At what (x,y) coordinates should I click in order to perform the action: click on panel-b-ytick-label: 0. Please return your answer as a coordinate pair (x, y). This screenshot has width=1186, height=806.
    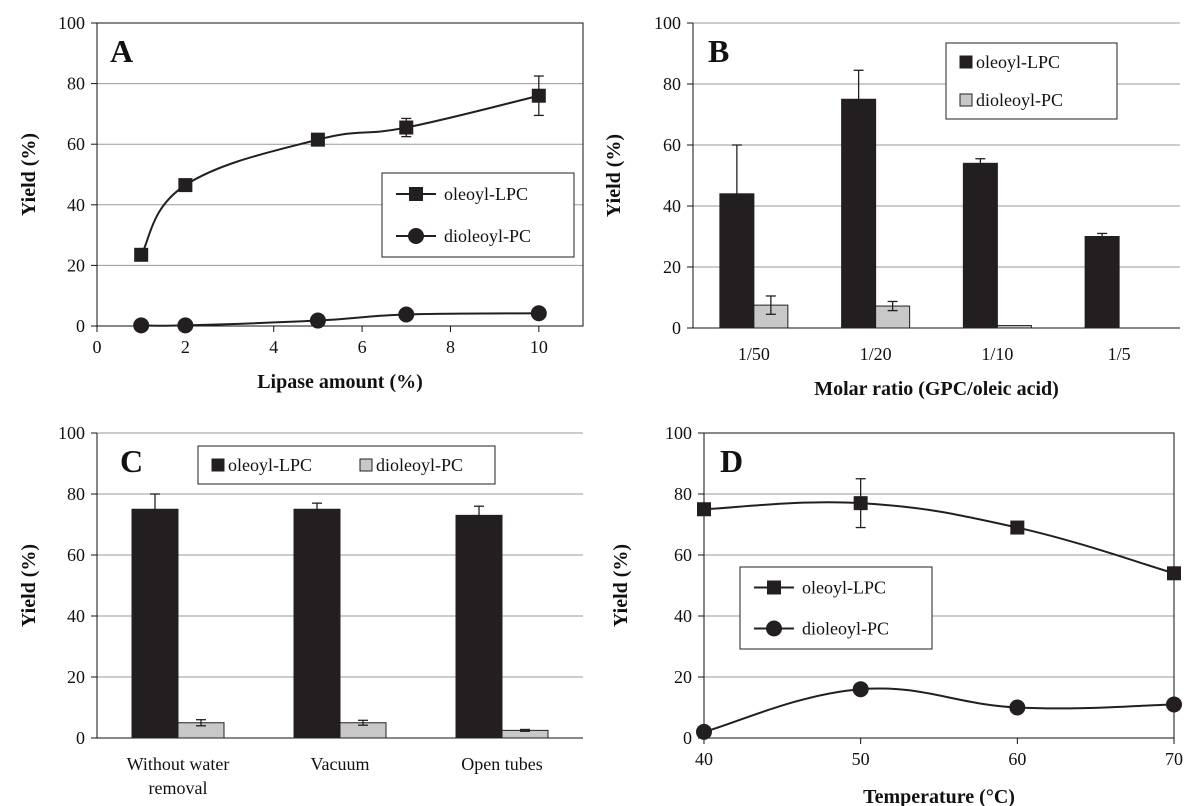
    Looking at the image, I should click on (676, 328).